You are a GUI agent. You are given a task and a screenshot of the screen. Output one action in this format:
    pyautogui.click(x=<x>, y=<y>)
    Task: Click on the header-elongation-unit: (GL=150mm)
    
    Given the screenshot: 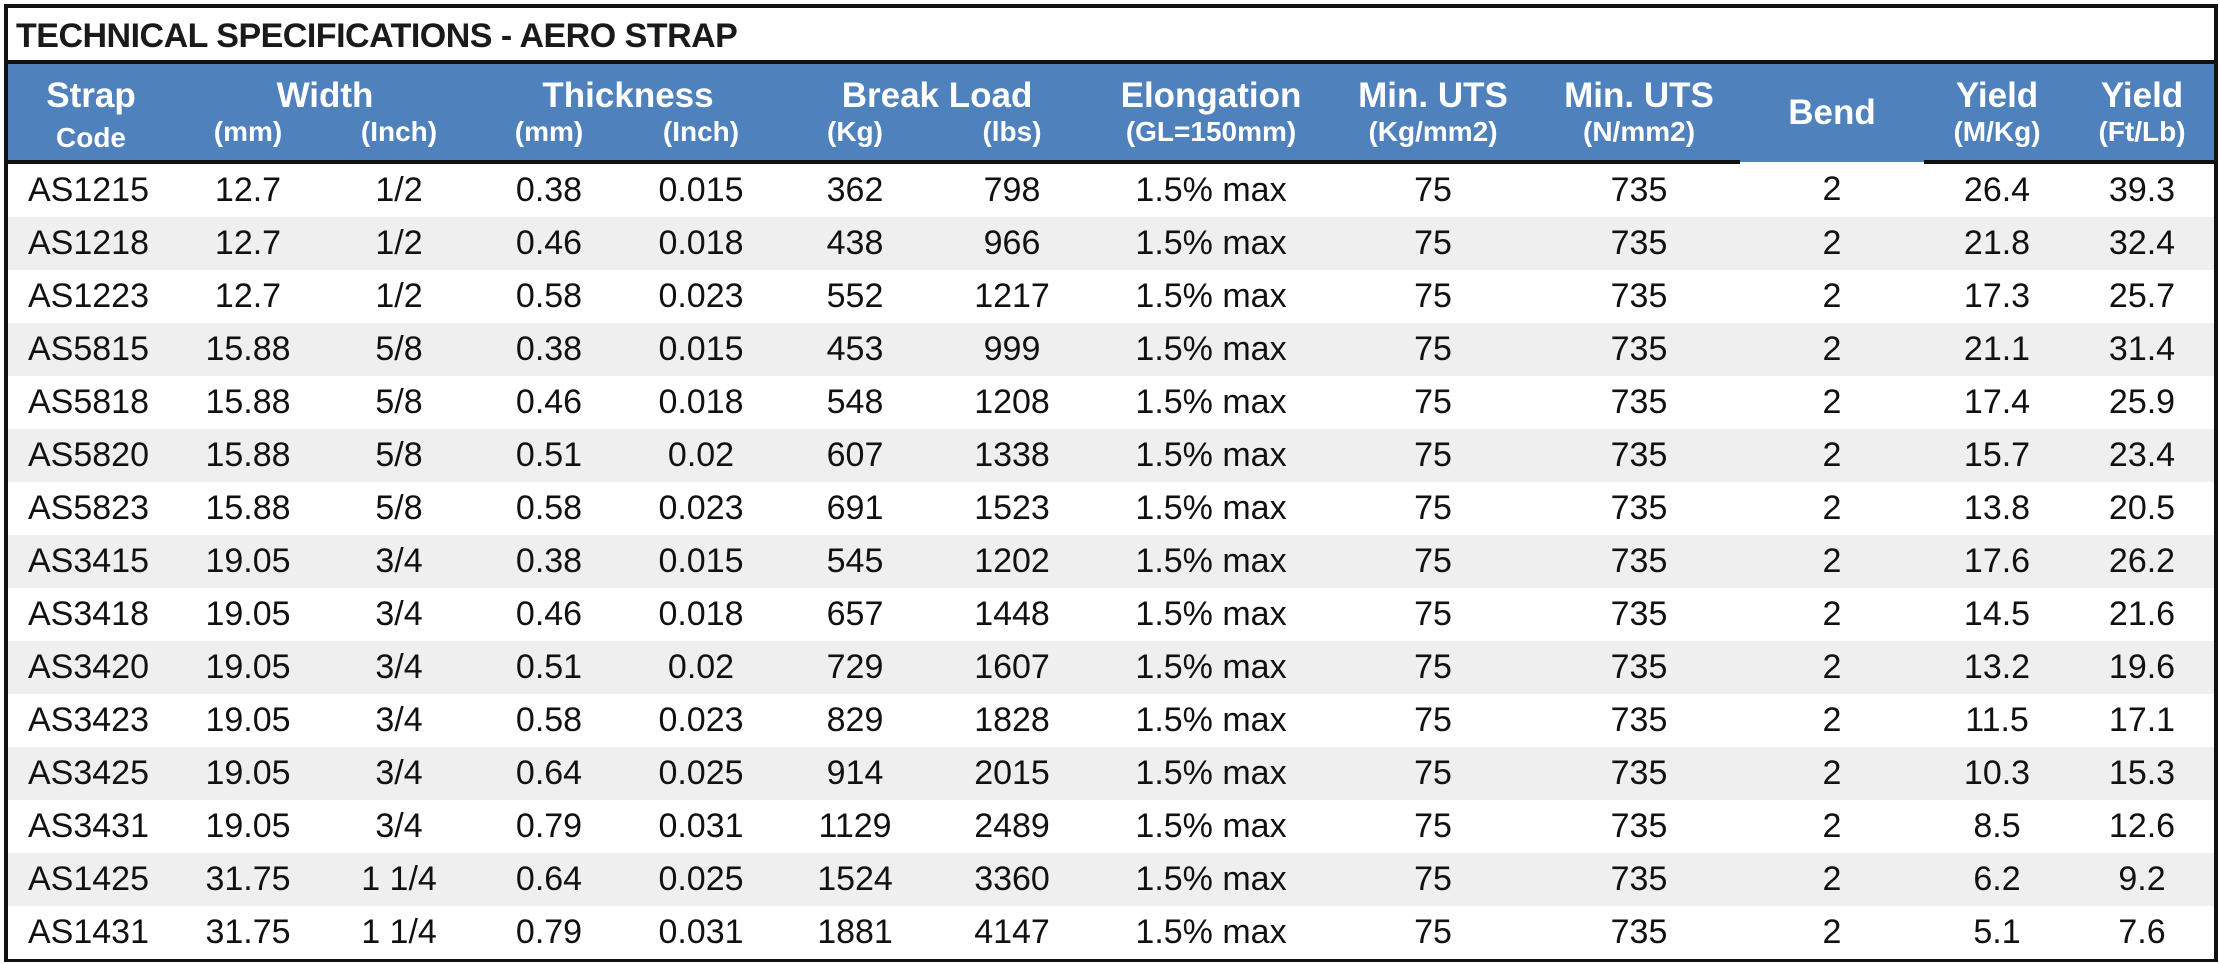 What is the action you would take?
    pyautogui.click(x=1211, y=140)
    